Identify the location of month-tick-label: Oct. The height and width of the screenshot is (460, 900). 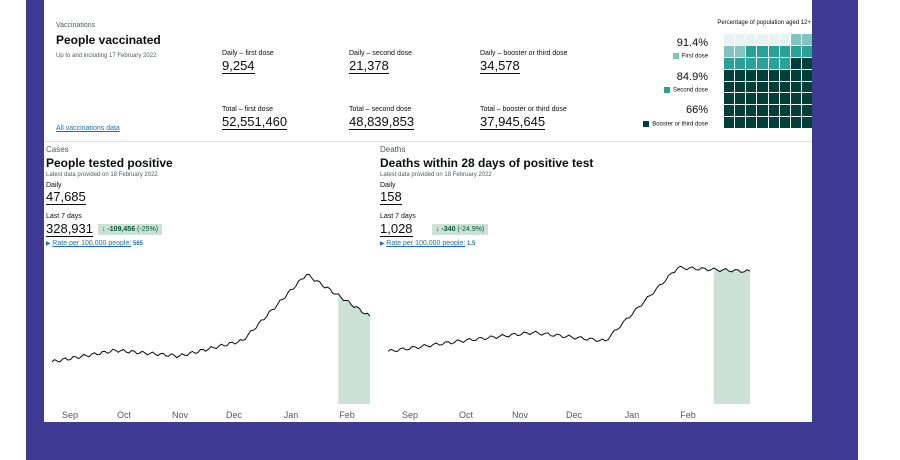
(466, 415).